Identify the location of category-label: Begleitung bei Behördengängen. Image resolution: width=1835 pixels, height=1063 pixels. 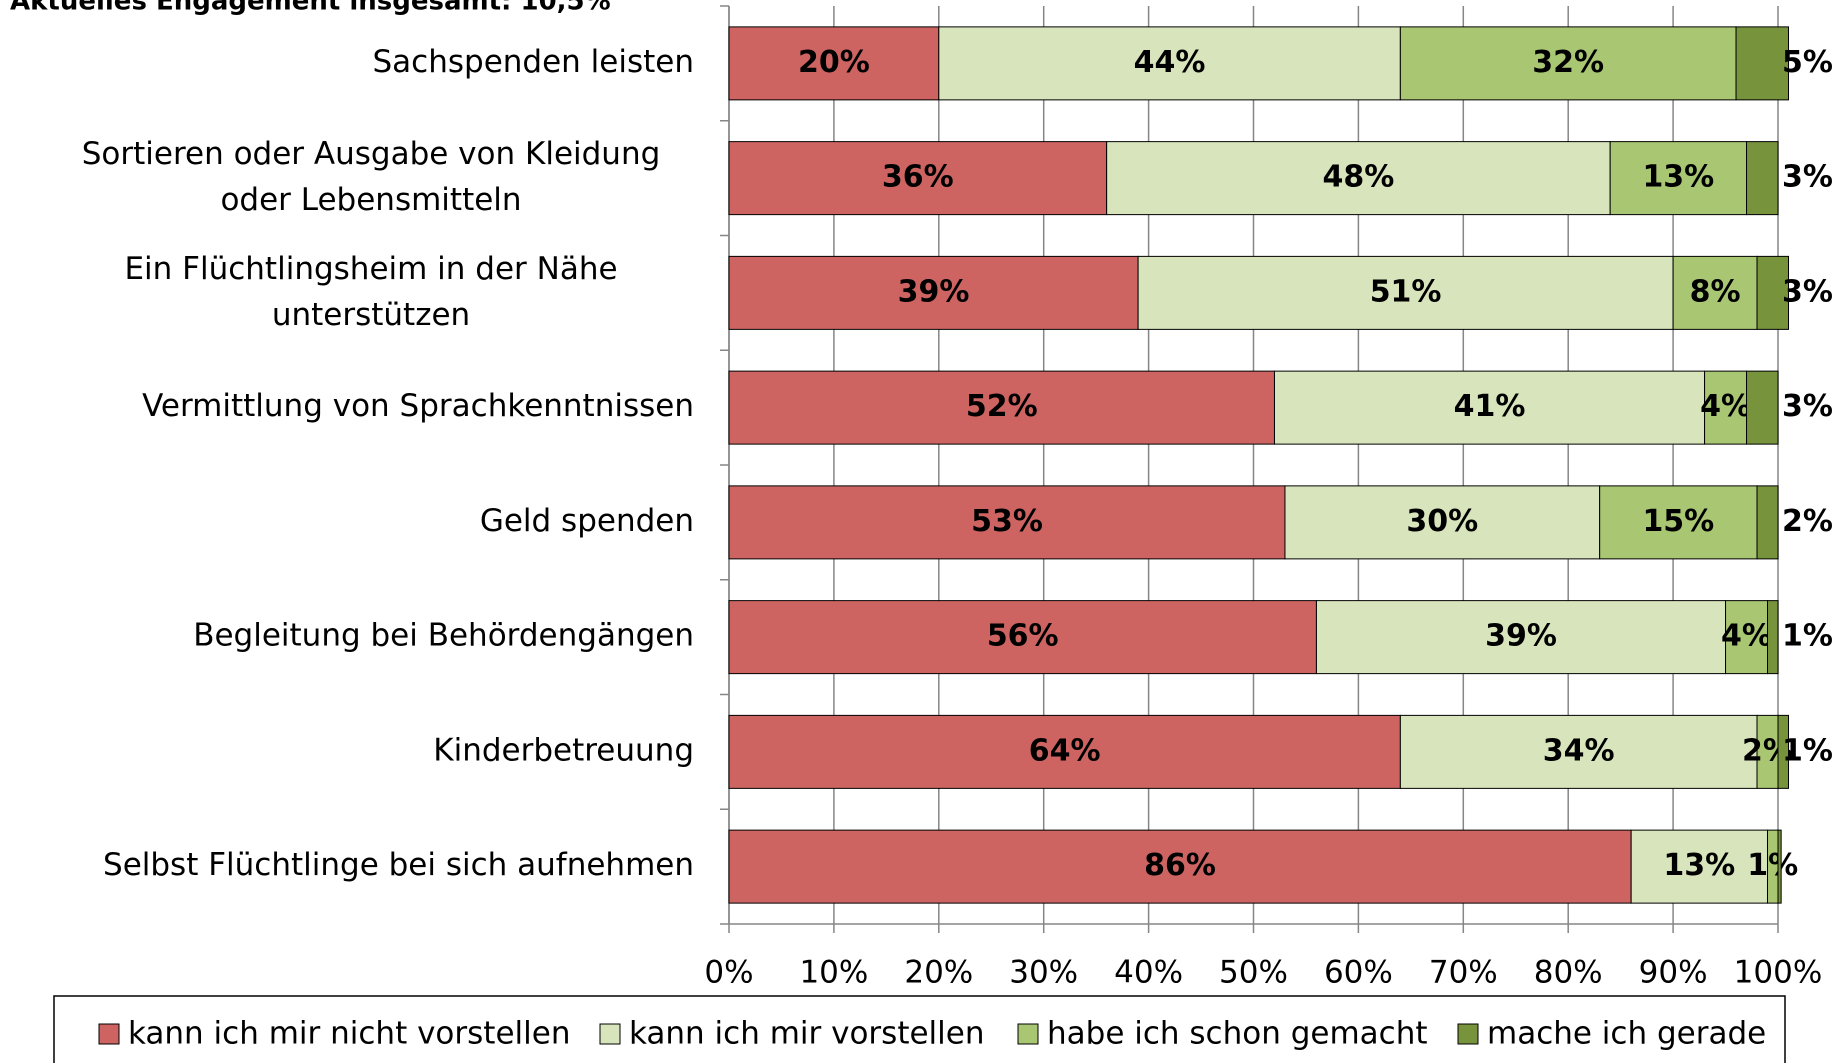
(443, 636).